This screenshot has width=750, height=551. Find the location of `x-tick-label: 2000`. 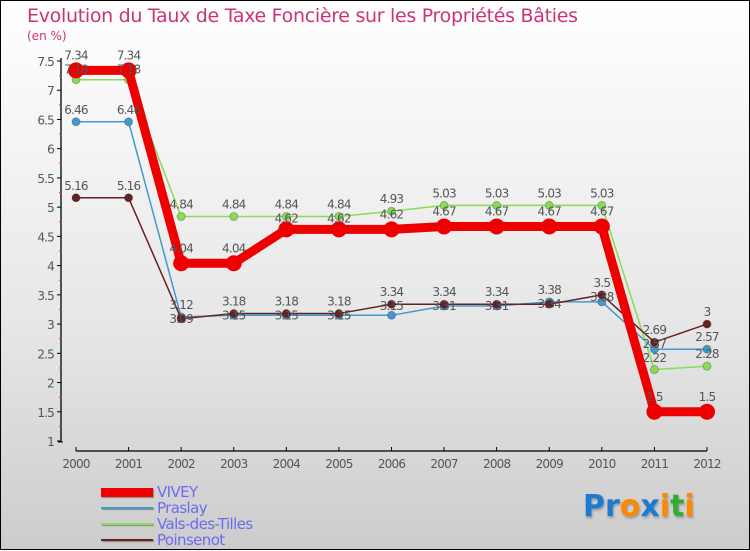

x-tick-label: 2000 is located at coordinates (76, 464).